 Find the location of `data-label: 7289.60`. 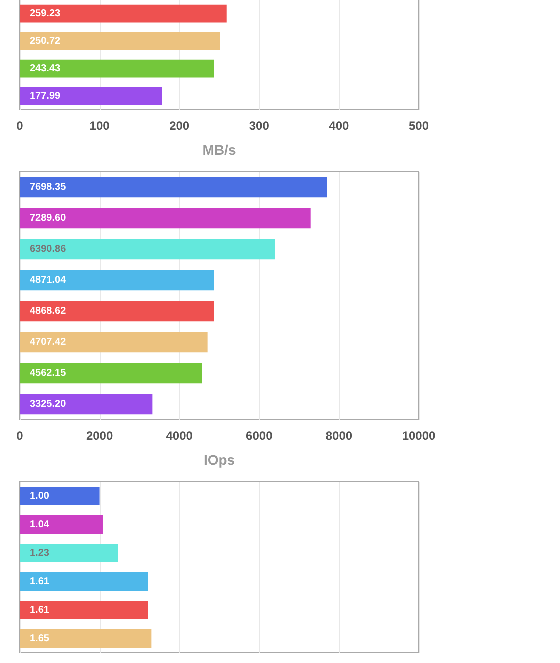

data-label: 7289.60 is located at coordinates (48, 218).